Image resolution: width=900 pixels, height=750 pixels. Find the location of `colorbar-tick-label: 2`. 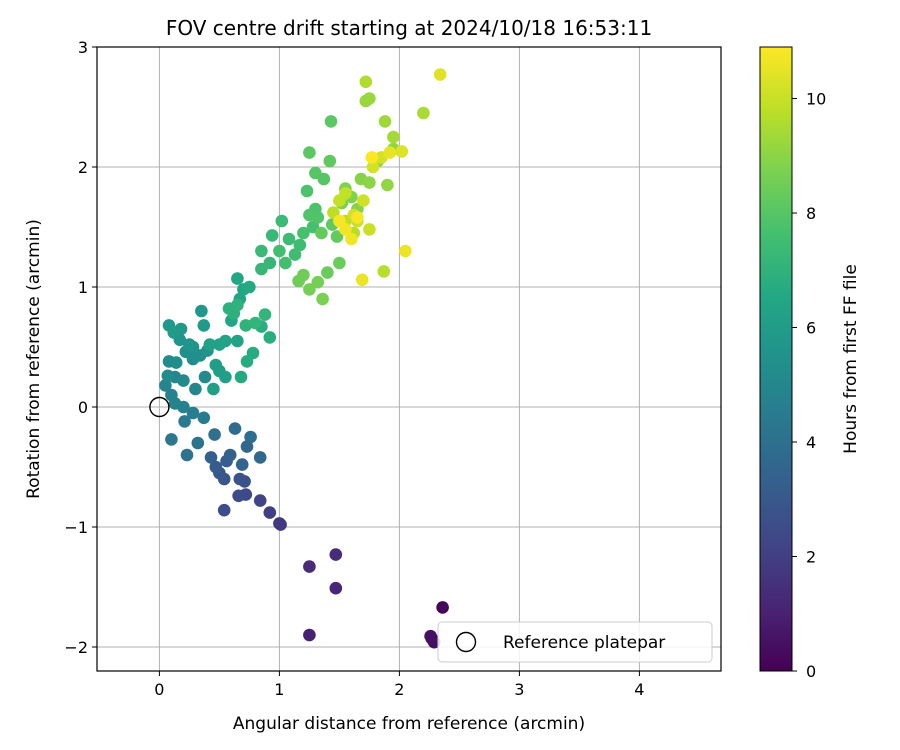

colorbar-tick-label: 2 is located at coordinates (811, 557).